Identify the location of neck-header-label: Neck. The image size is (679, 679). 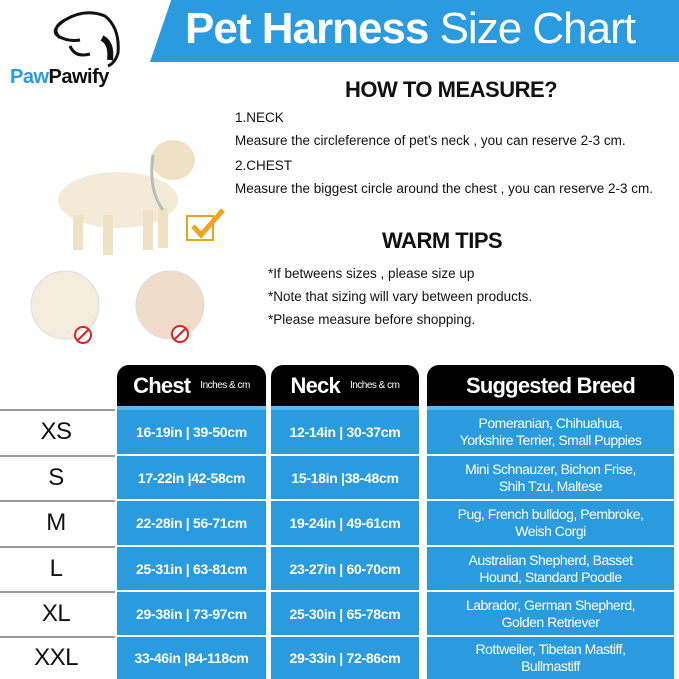
(315, 385).